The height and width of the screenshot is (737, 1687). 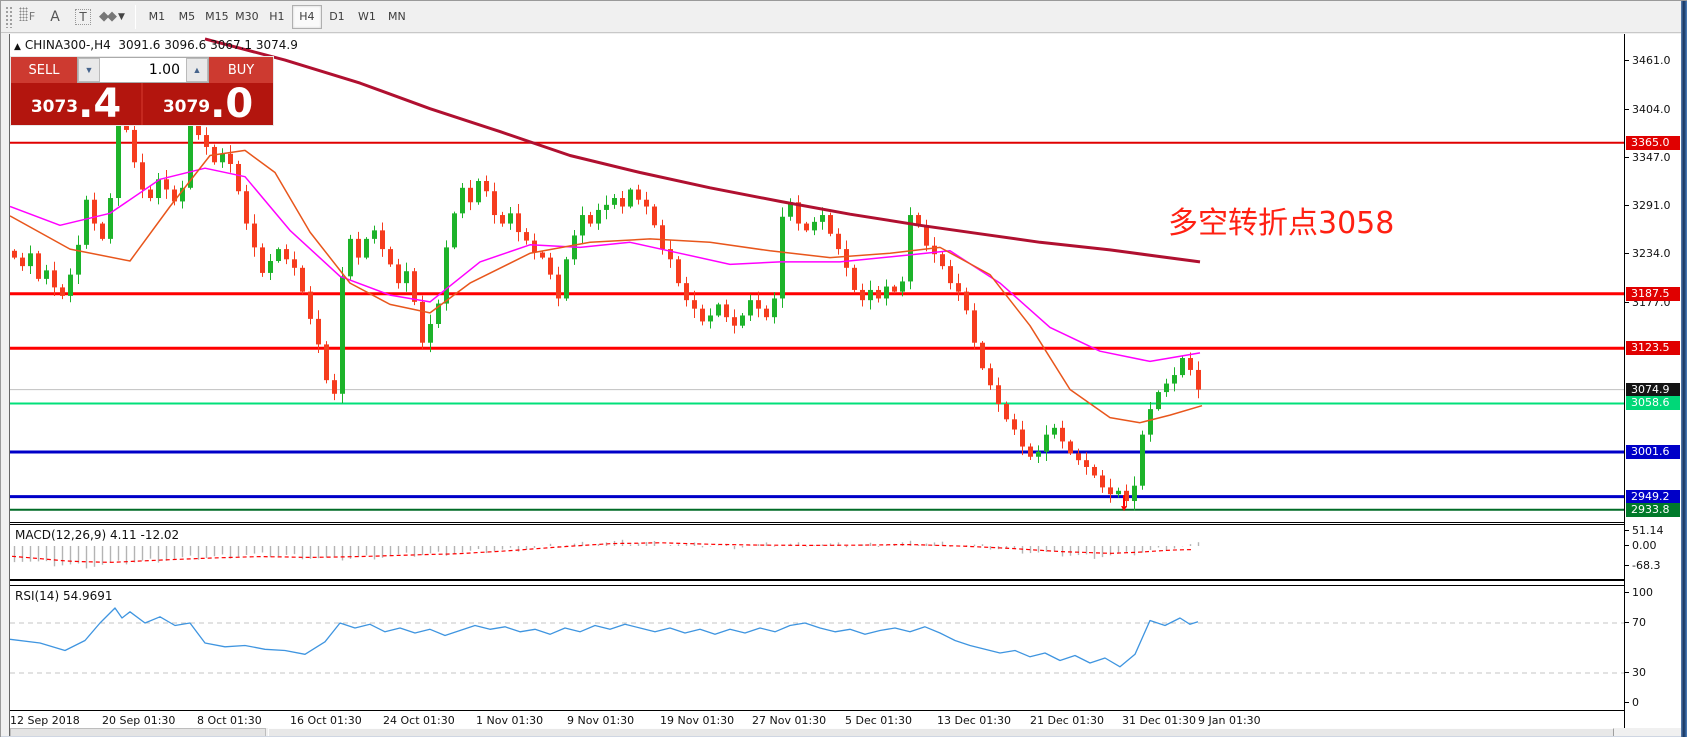 What do you see at coordinates (1229, 720) in the screenshot?
I see `date-label: 9 Jan 01:30` at bounding box center [1229, 720].